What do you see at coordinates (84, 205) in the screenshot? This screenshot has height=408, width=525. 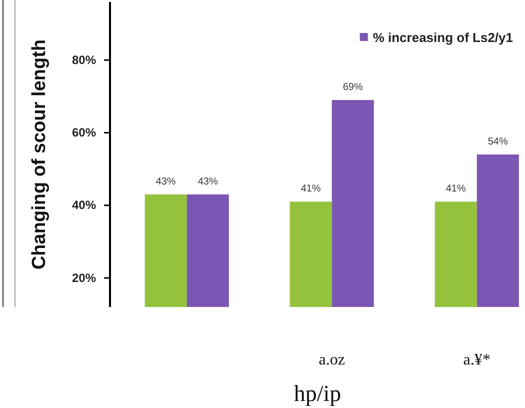 I see `y-tick-label: 40%` at bounding box center [84, 205].